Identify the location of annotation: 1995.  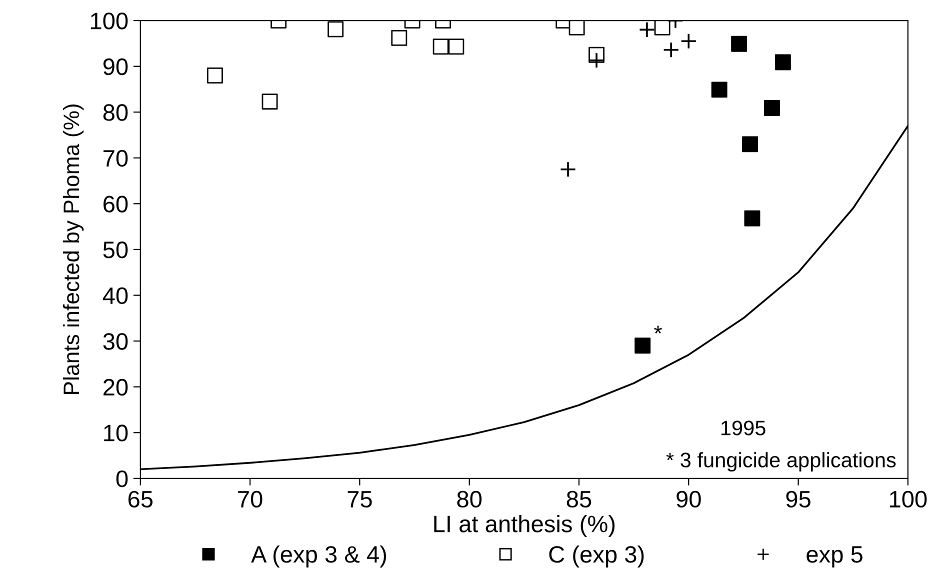
(743, 428).